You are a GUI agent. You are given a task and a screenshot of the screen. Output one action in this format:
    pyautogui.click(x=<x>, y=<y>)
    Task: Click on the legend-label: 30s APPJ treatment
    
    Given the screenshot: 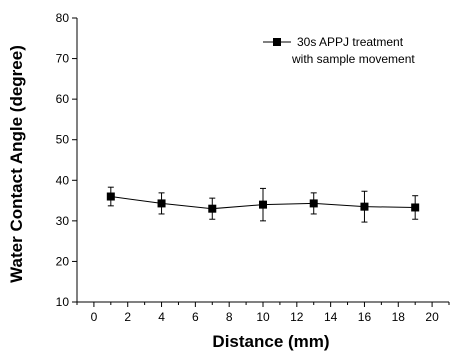 What is the action you would take?
    pyautogui.click(x=350, y=42)
    